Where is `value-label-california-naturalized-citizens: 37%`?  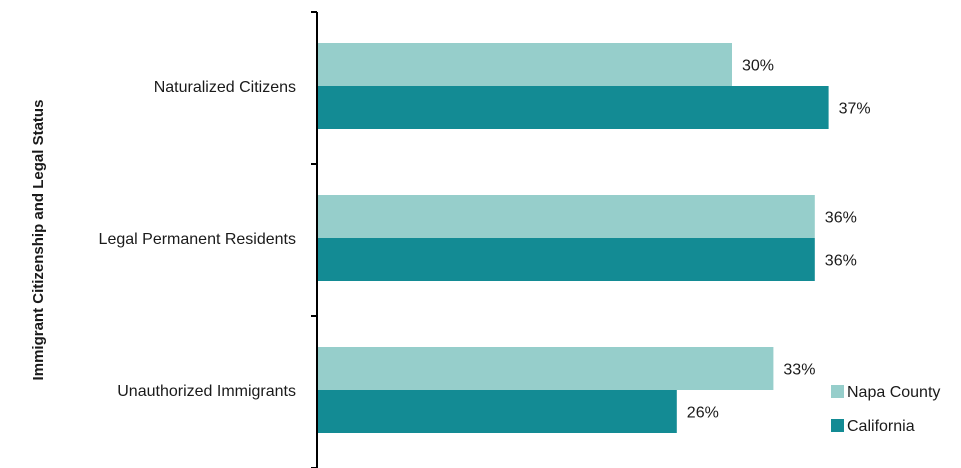 value-label-california-naturalized-citizens: 37% is located at coordinates (855, 109).